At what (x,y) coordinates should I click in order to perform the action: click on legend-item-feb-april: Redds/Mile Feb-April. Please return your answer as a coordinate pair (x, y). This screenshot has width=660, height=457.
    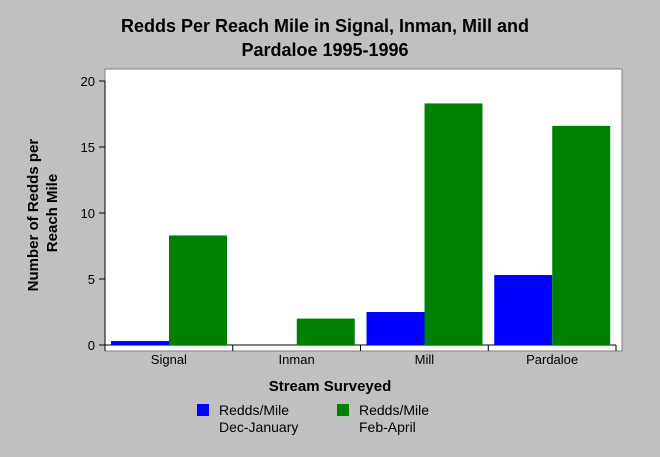
    Looking at the image, I should click on (398, 419).